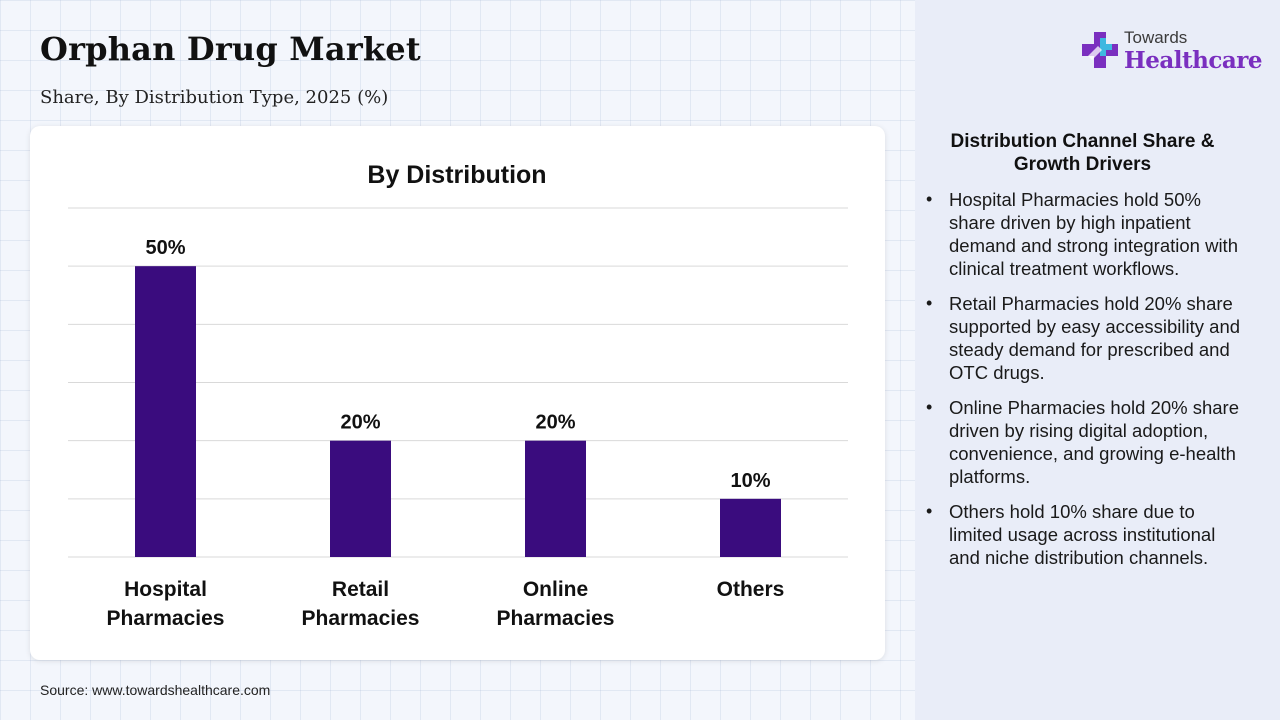  I want to click on towards-healthcare-logo: Towards Healthcare, so click(1171, 53).